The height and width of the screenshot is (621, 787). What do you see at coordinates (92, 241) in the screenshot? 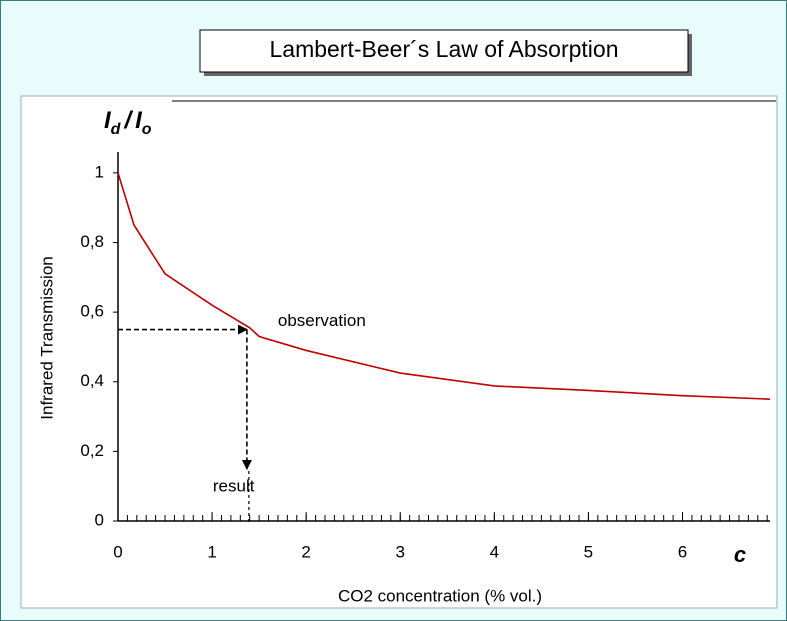
I see `y-tick-label: 0,8` at bounding box center [92, 241].